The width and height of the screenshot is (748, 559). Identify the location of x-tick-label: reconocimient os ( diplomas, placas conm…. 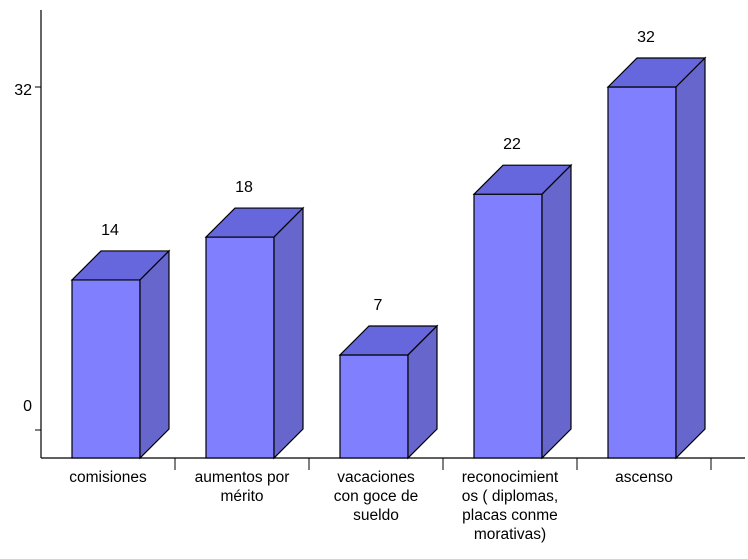
(510, 506).